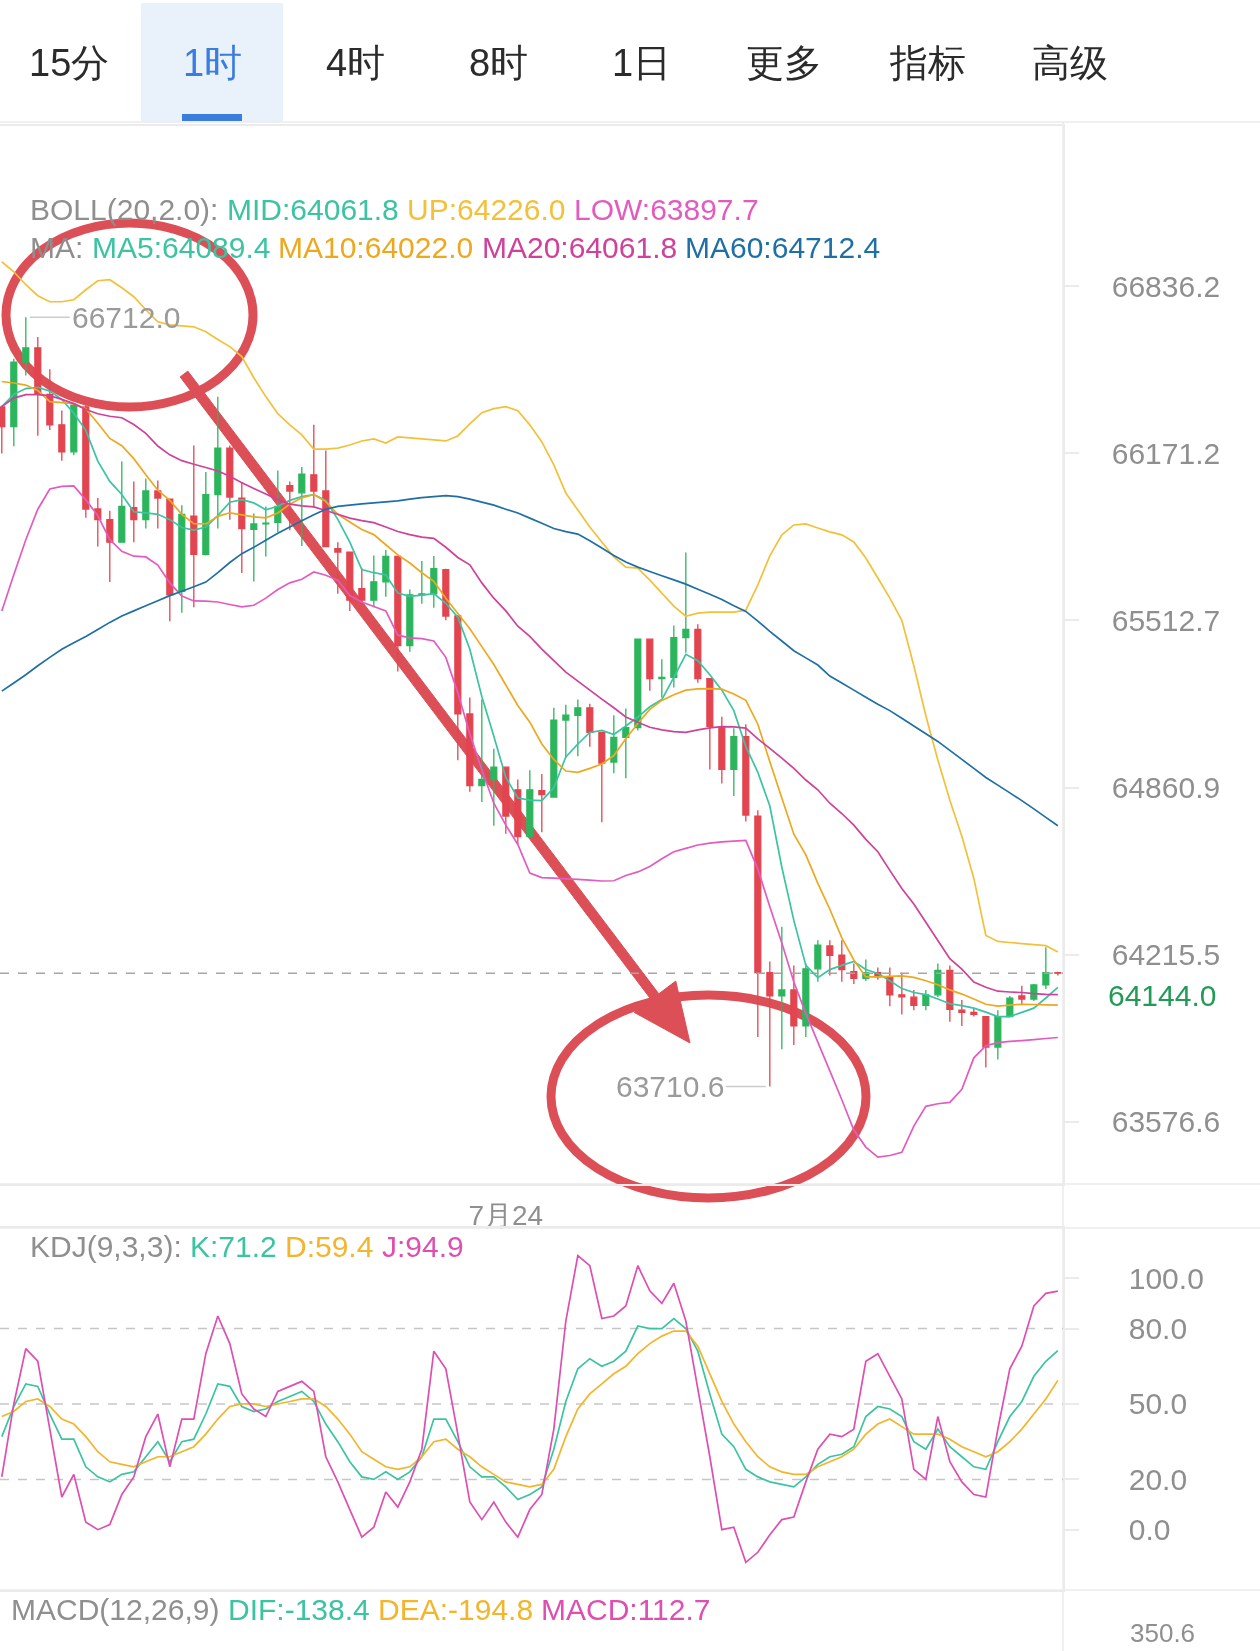 This screenshot has width=1260, height=1651. Describe the element at coordinates (106, 1246) in the screenshot. I see `annotation: KDJ(9,3,3):` at that location.